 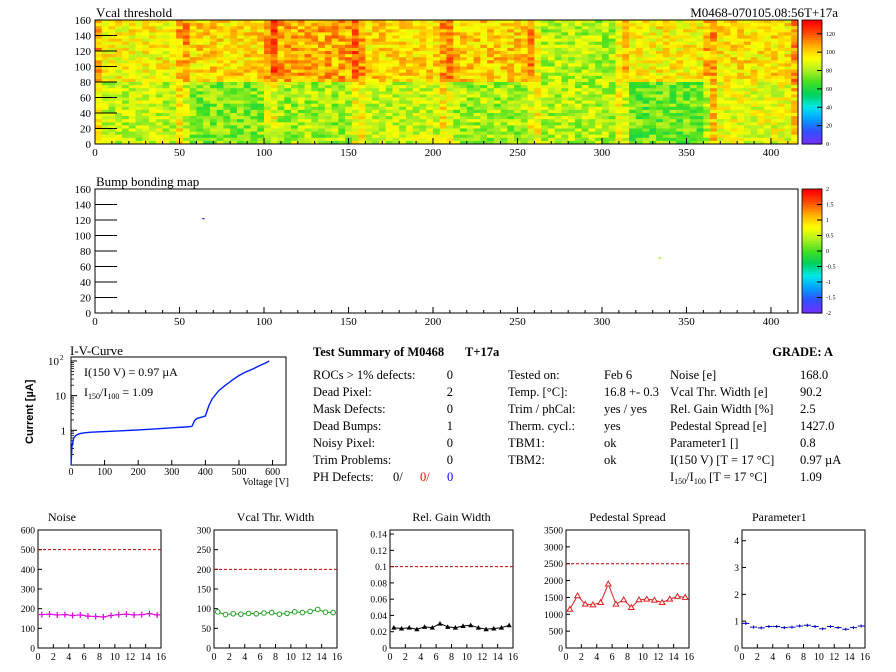 What do you see at coordinates (204, 610) in the screenshot?
I see `y-tick-label: 100` at bounding box center [204, 610].